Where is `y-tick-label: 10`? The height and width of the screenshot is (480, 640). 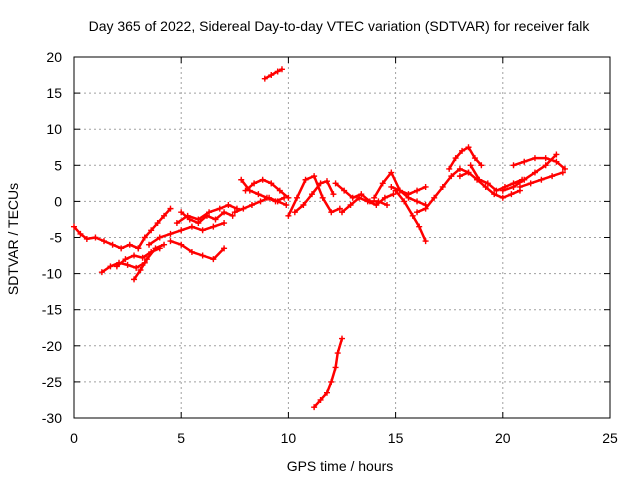
y-tick-label: 10 is located at coordinates (54, 129).